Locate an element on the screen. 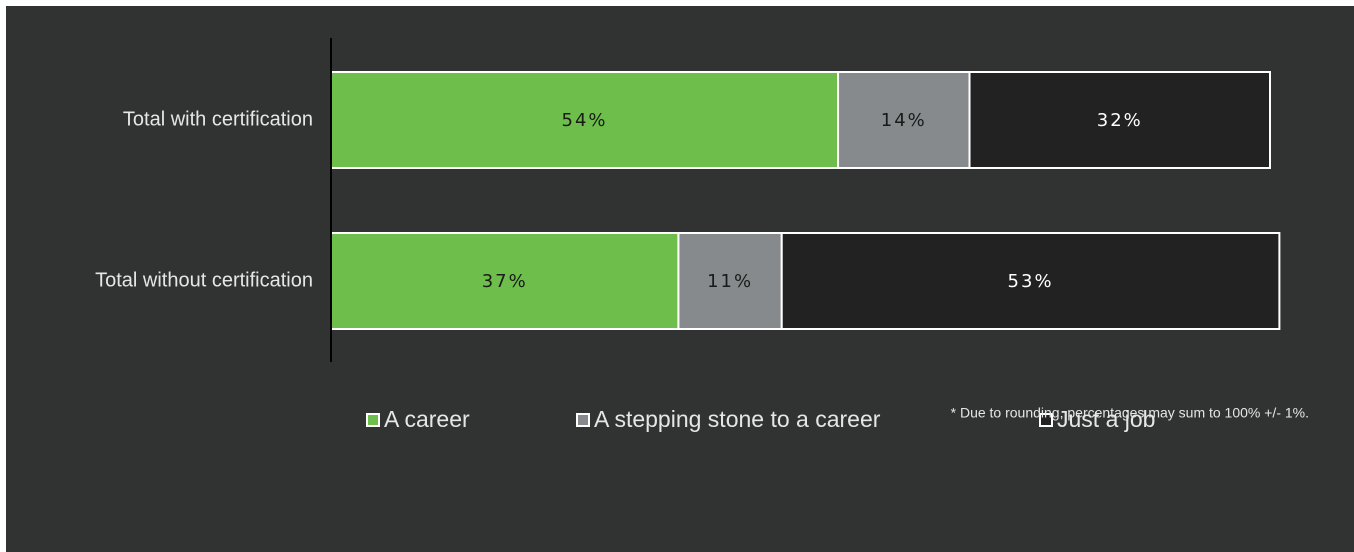  category-label-total-with-certification: Total with certification is located at coordinates (218, 119).